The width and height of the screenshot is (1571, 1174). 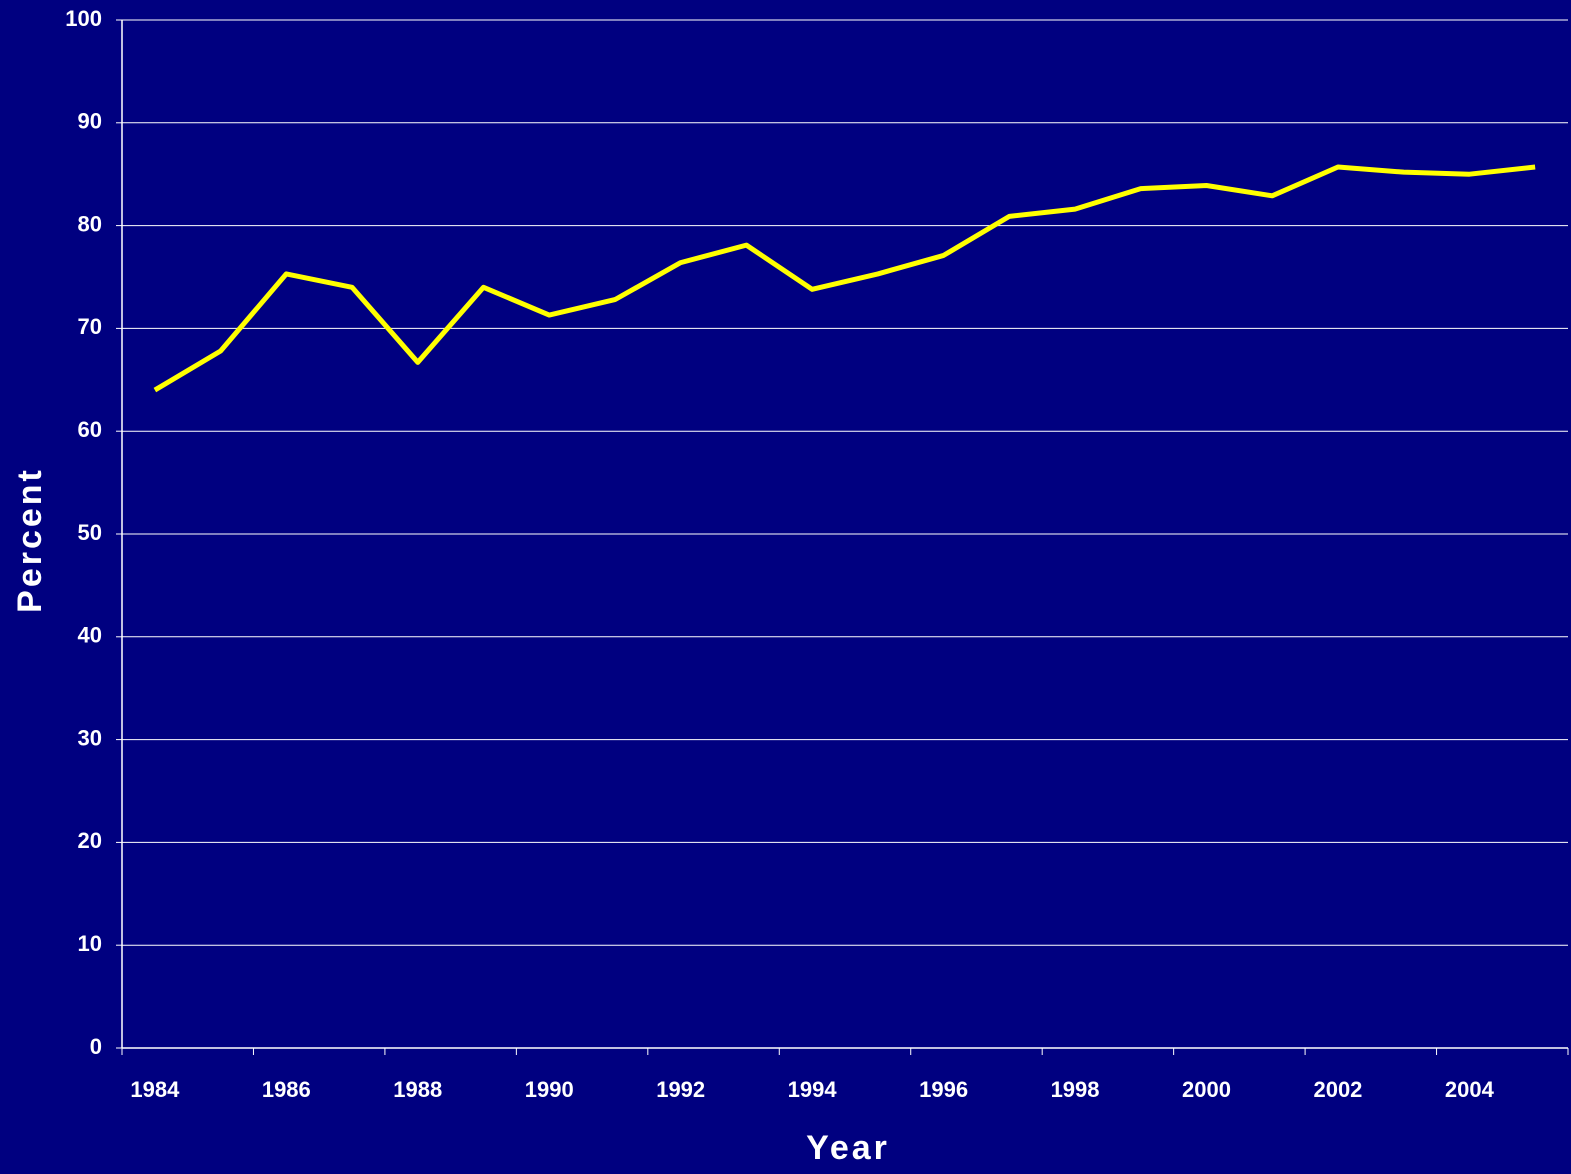 What do you see at coordinates (90, 840) in the screenshot?
I see `y-tick-label: 20` at bounding box center [90, 840].